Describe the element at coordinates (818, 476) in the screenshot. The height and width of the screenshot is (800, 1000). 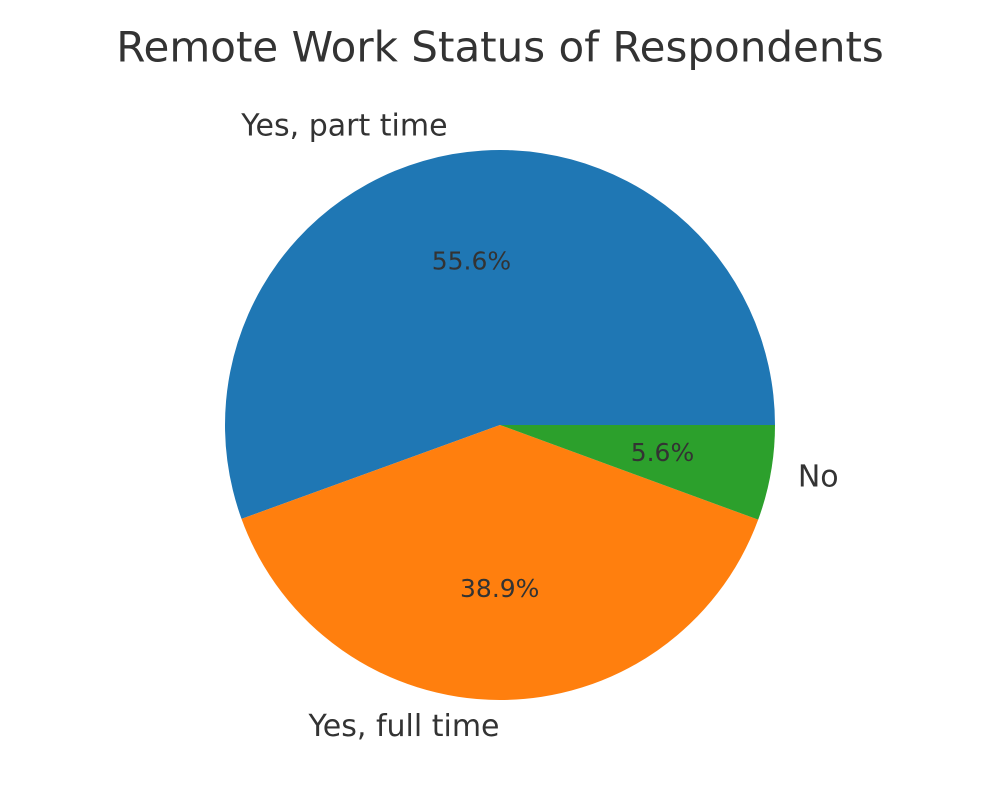
I see `slice-label: No` at that location.